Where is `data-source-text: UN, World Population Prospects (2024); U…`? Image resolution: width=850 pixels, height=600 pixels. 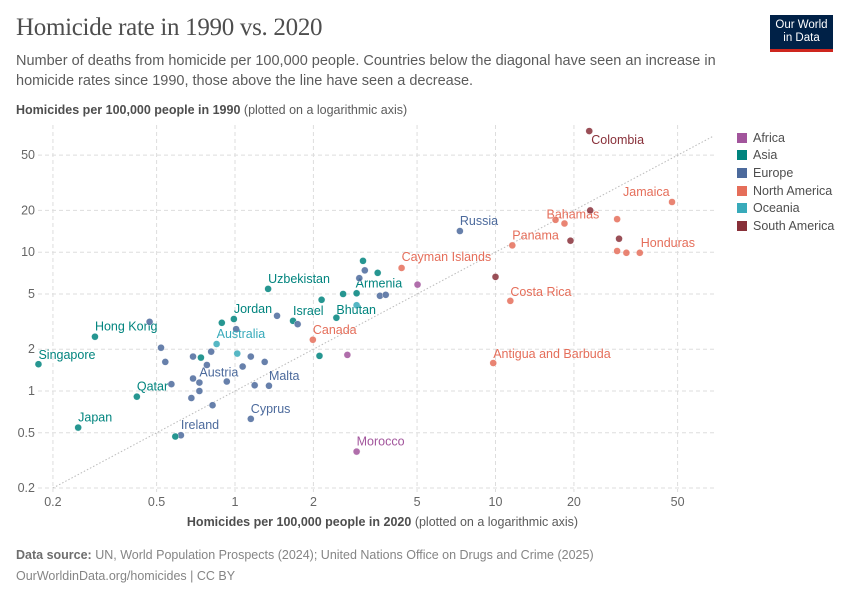 data-source-text: UN, World Population Prospects (2024); U… is located at coordinates (344, 555).